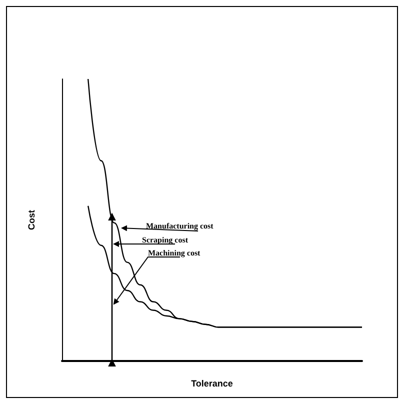 The height and width of the screenshot is (405, 408). Describe the element at coordinates (180, 226) in the screenshot. I see `annotation: Manufacturing cost` at that location.